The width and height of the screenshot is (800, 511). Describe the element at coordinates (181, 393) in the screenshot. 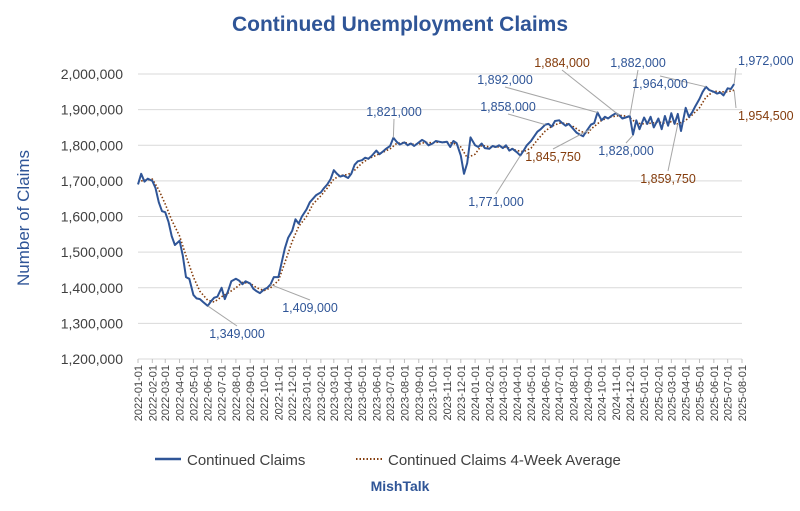

I see `x-tick-label: 2022-04-01` at that location.